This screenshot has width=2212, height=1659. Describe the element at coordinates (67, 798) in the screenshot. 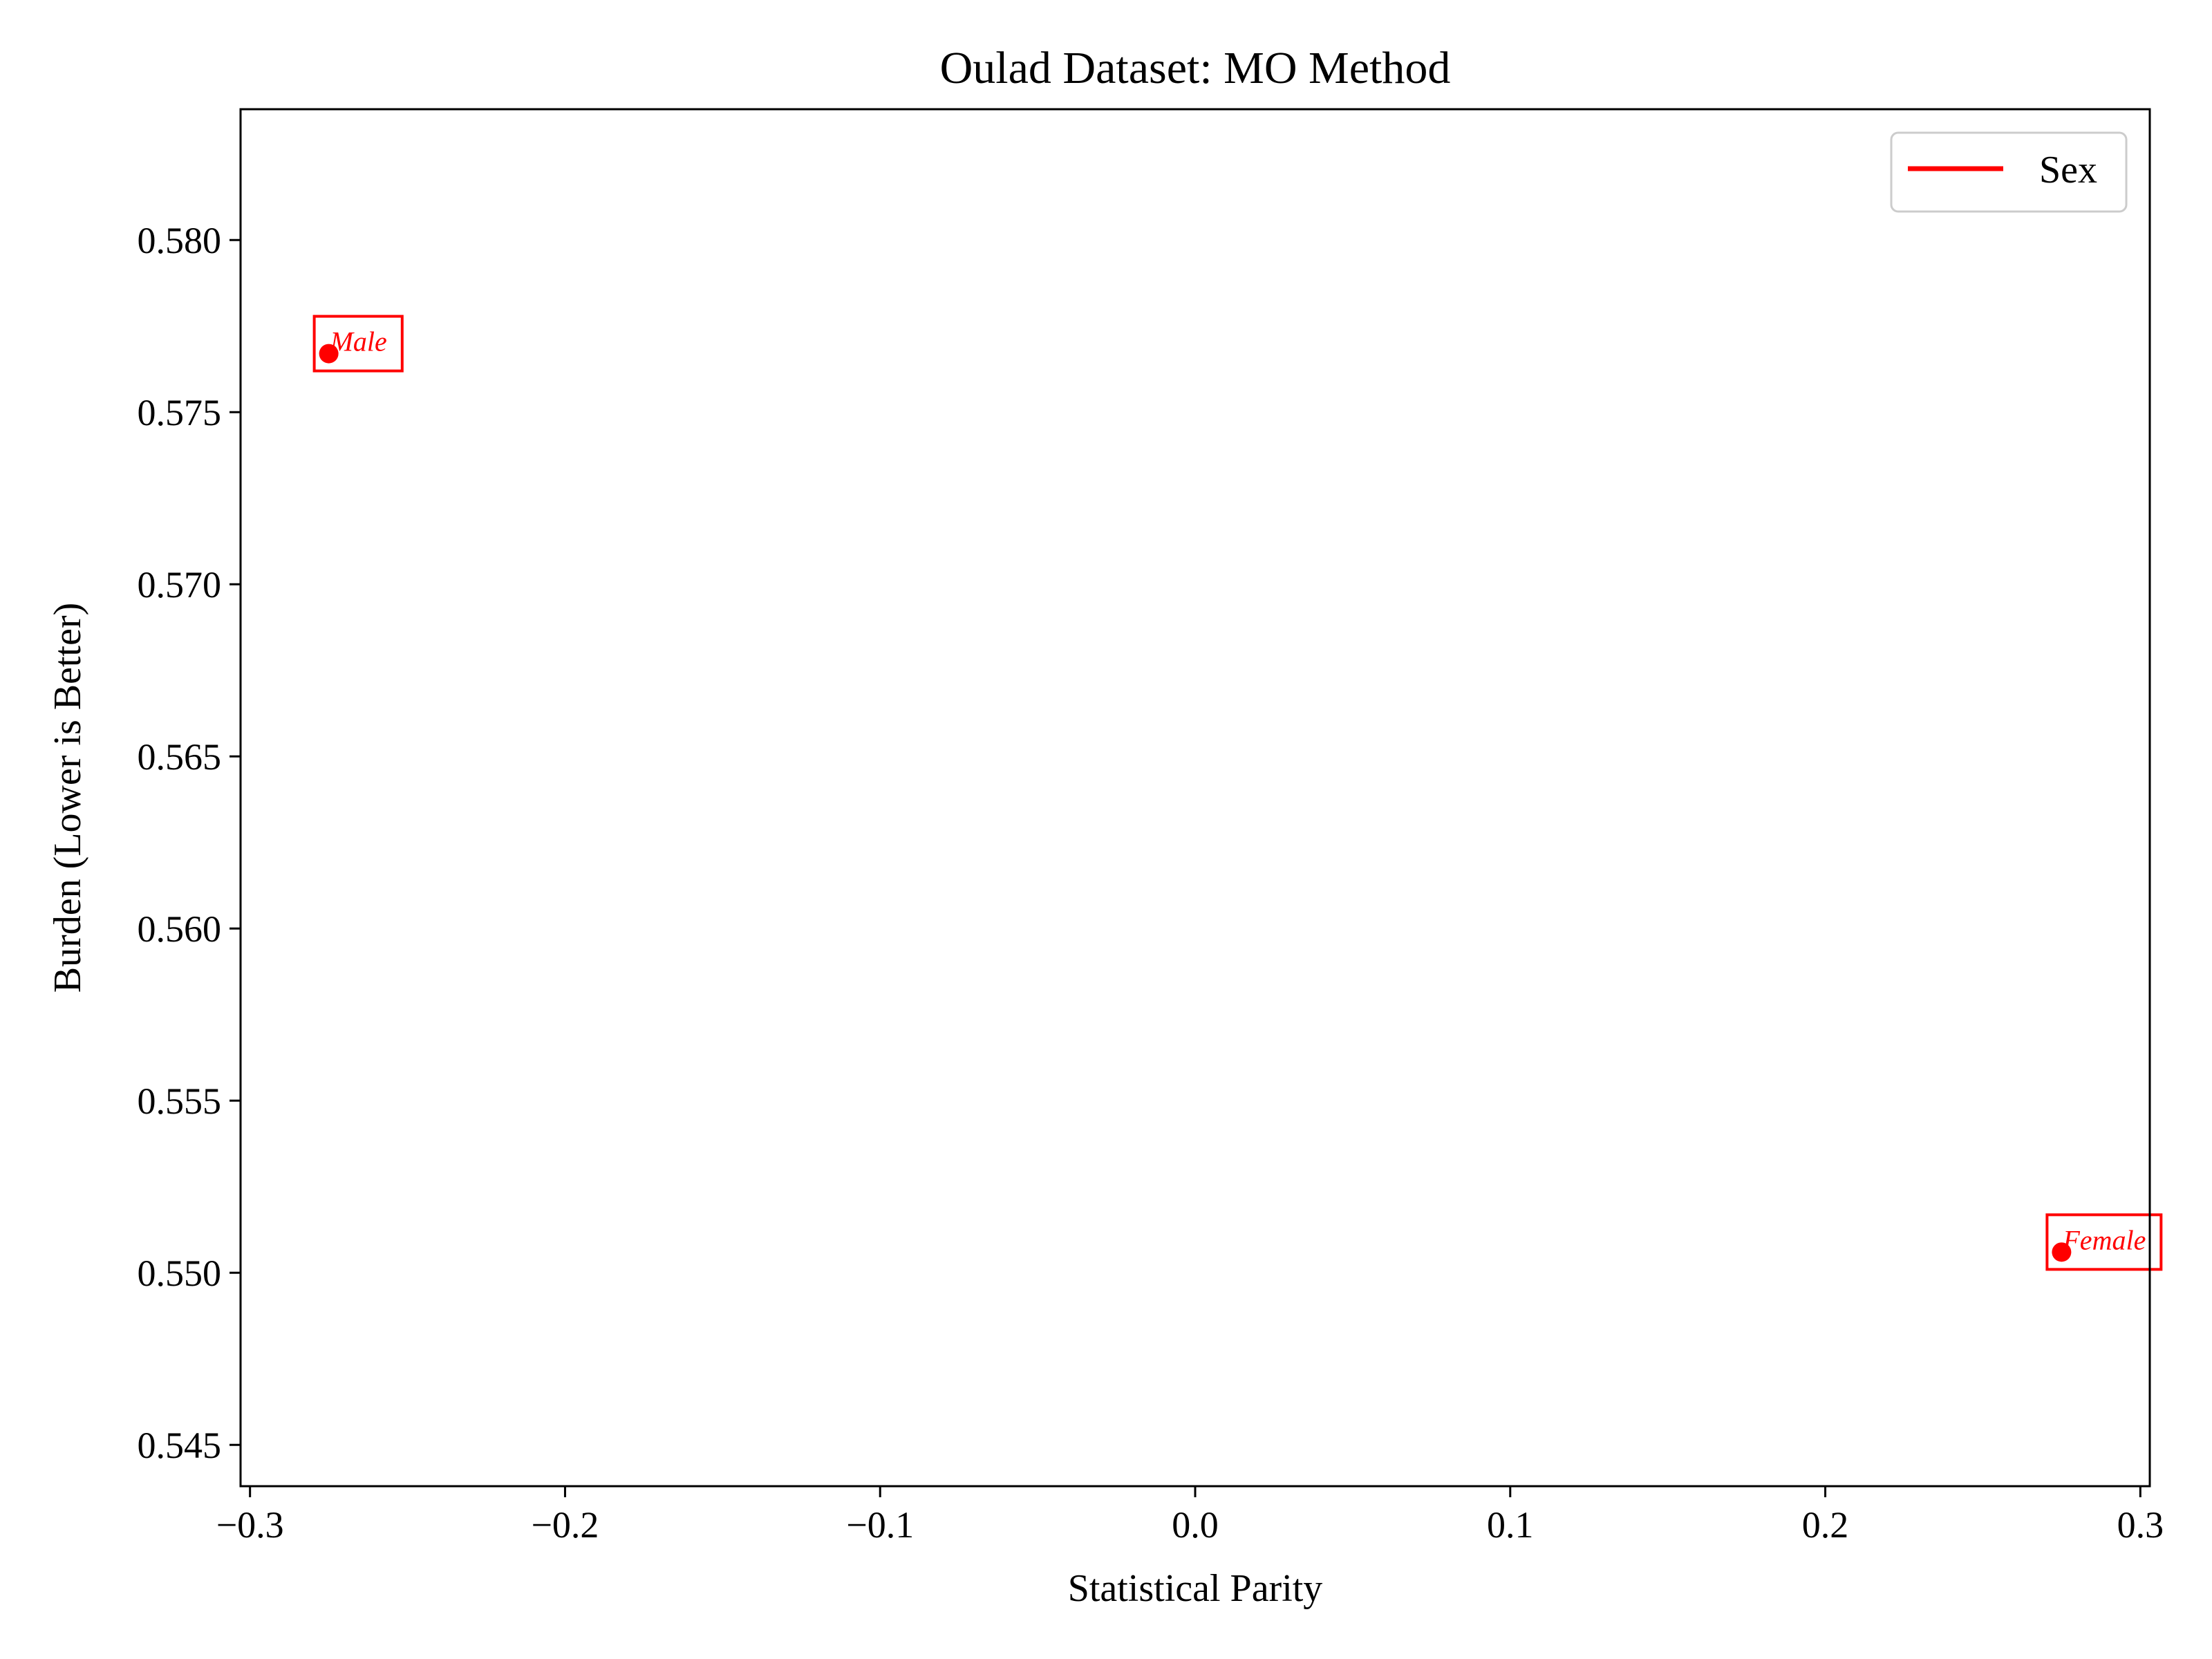

I see `y-axis-label: Burden (Lower is Better)` at that location.